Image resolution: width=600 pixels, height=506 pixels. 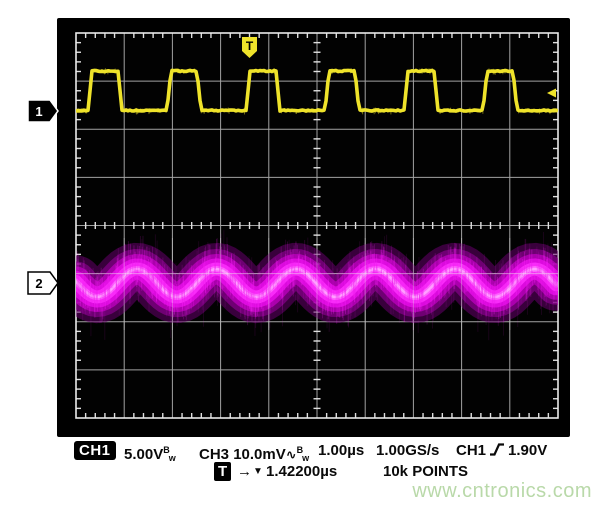 I want to click on trigger-position-readout: 1.42200µs, so click(x=302, y=471).